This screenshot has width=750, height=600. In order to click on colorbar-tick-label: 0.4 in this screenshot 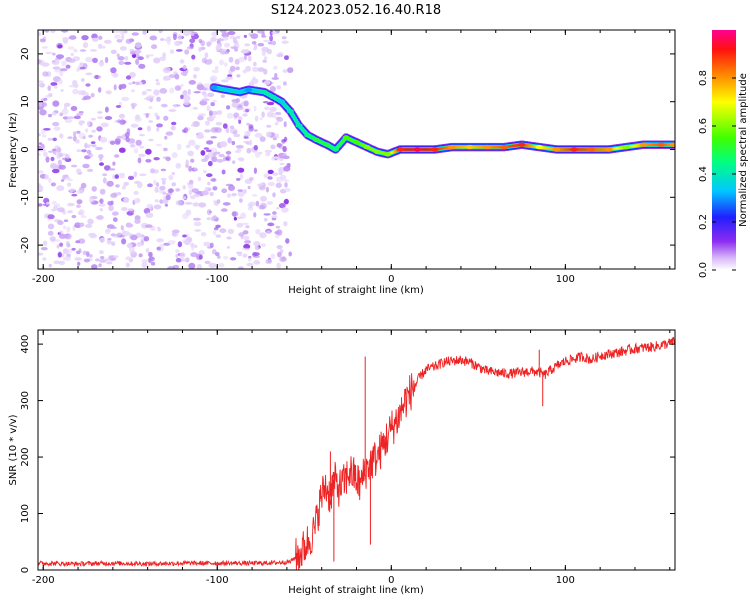, I will do `click(703, 174)`.